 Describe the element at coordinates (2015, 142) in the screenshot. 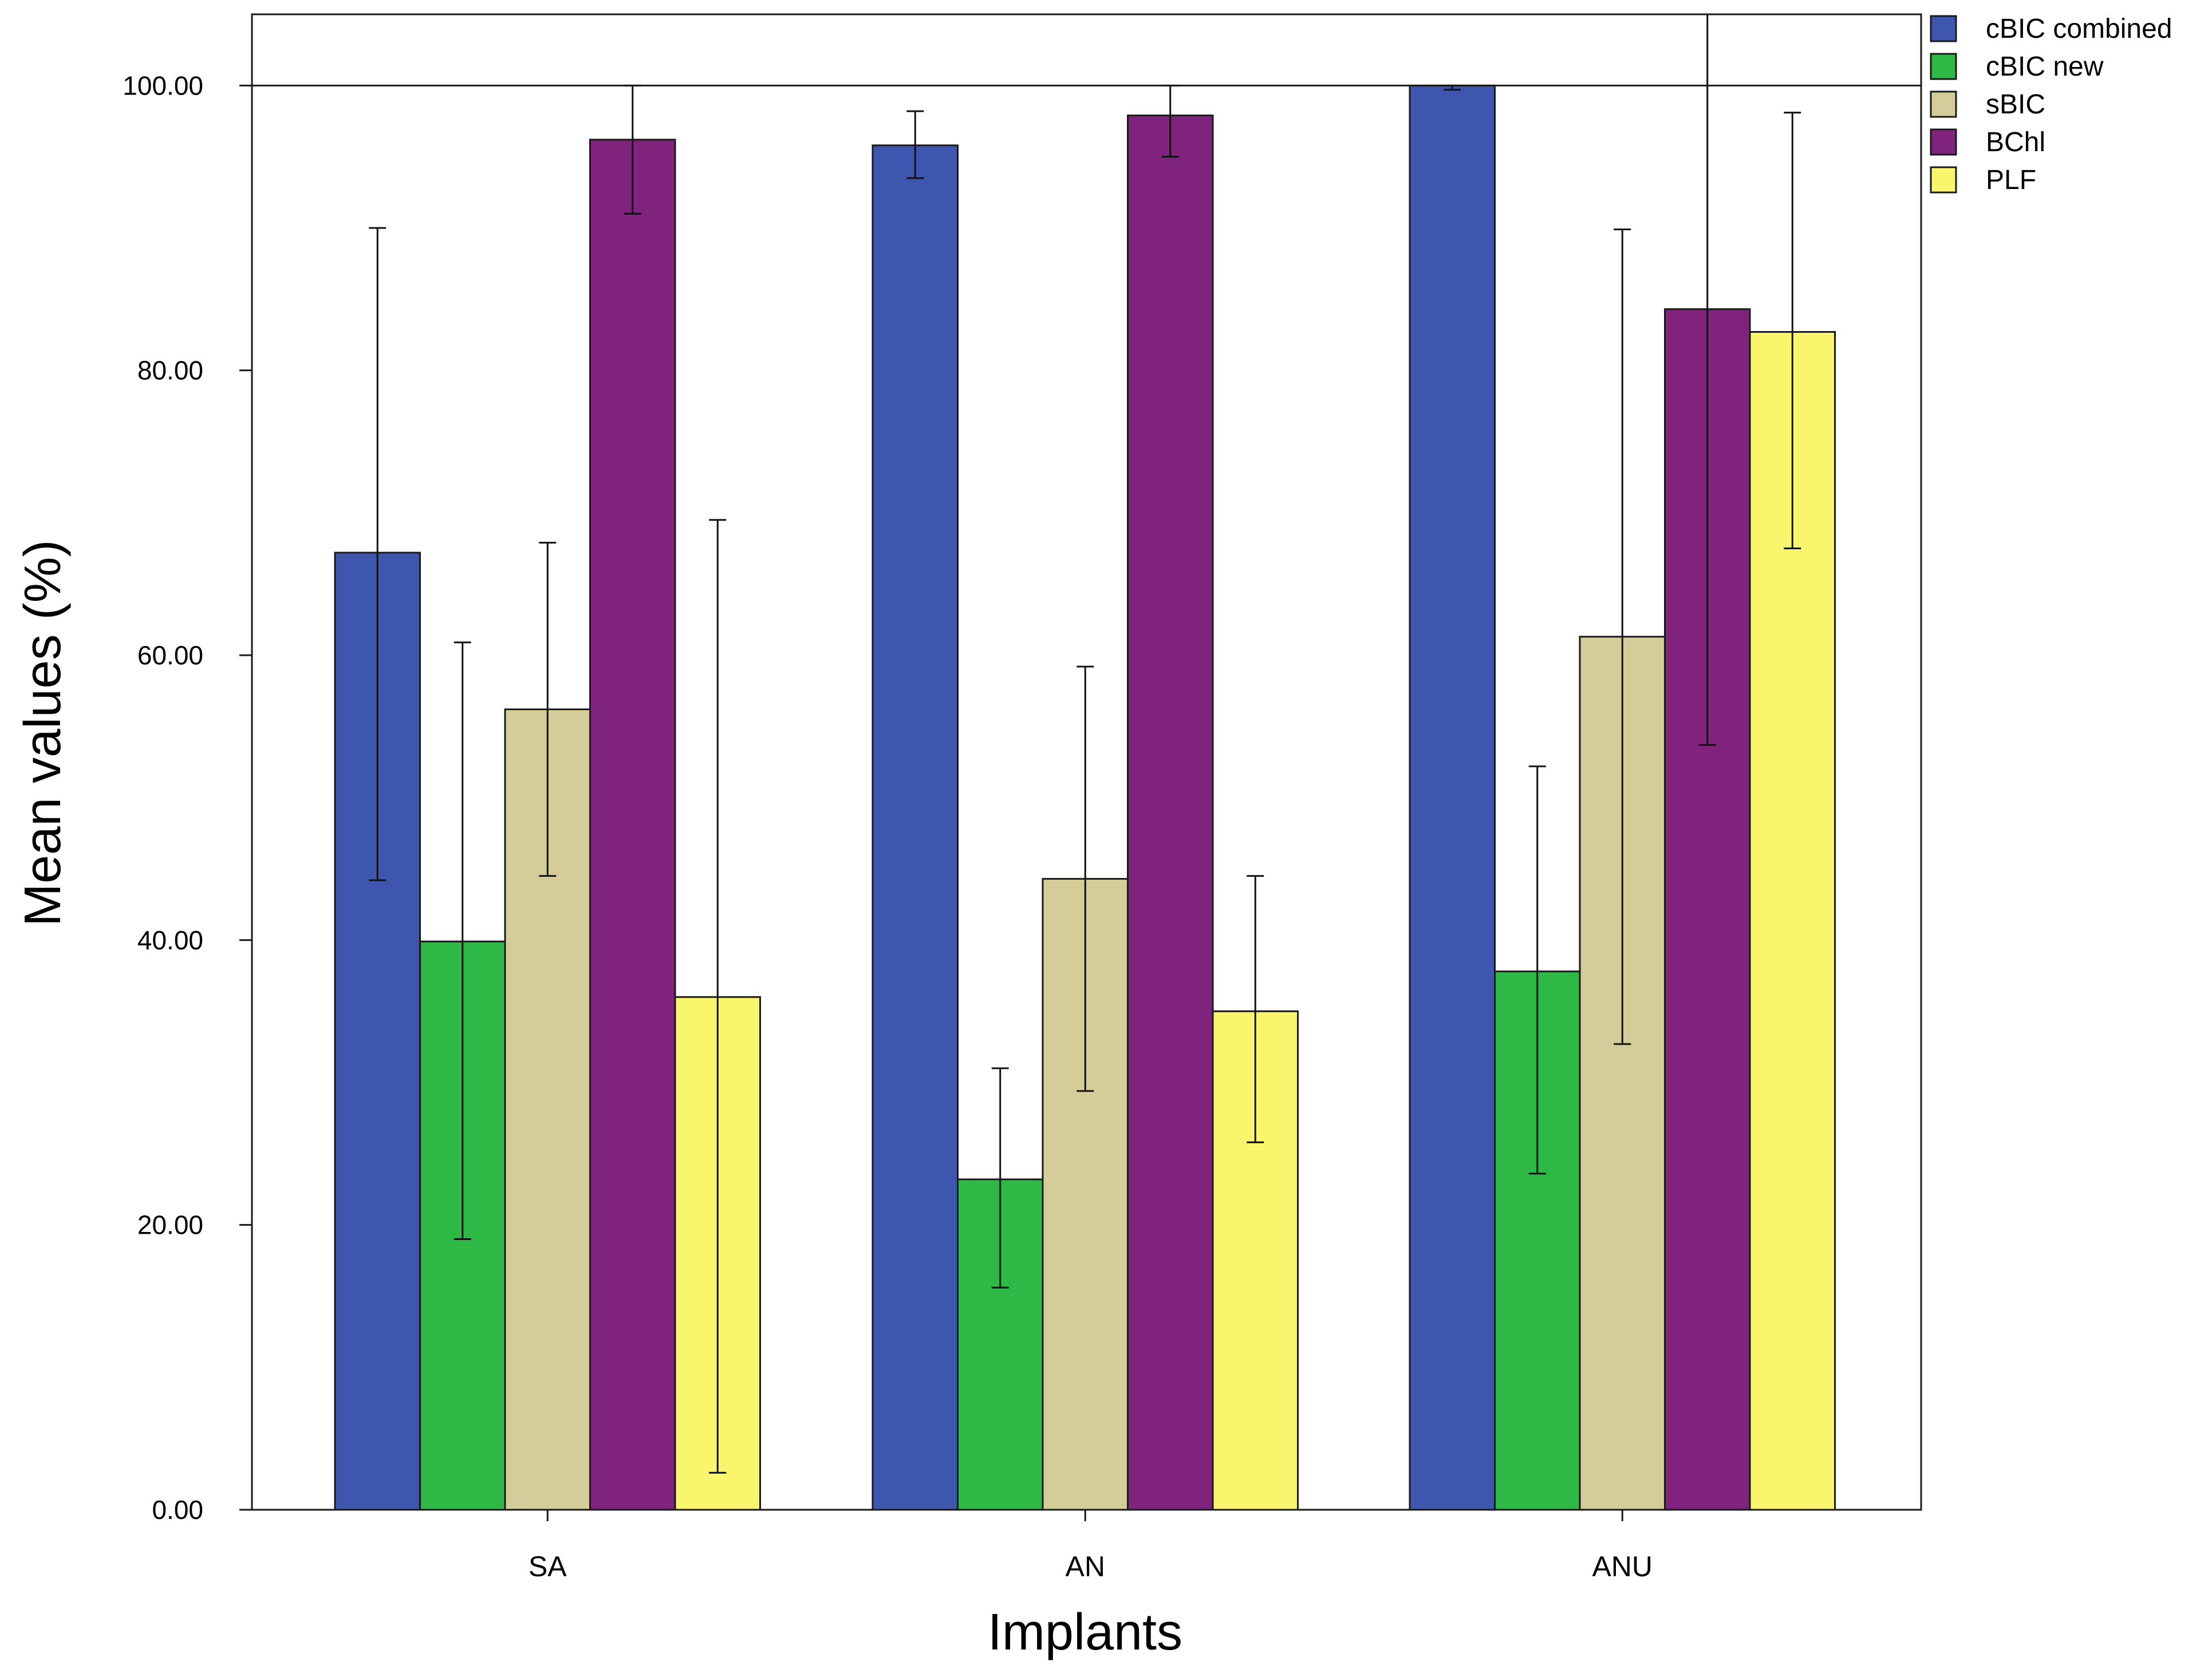

I see `legend-label-bchl: BChl` at that location.